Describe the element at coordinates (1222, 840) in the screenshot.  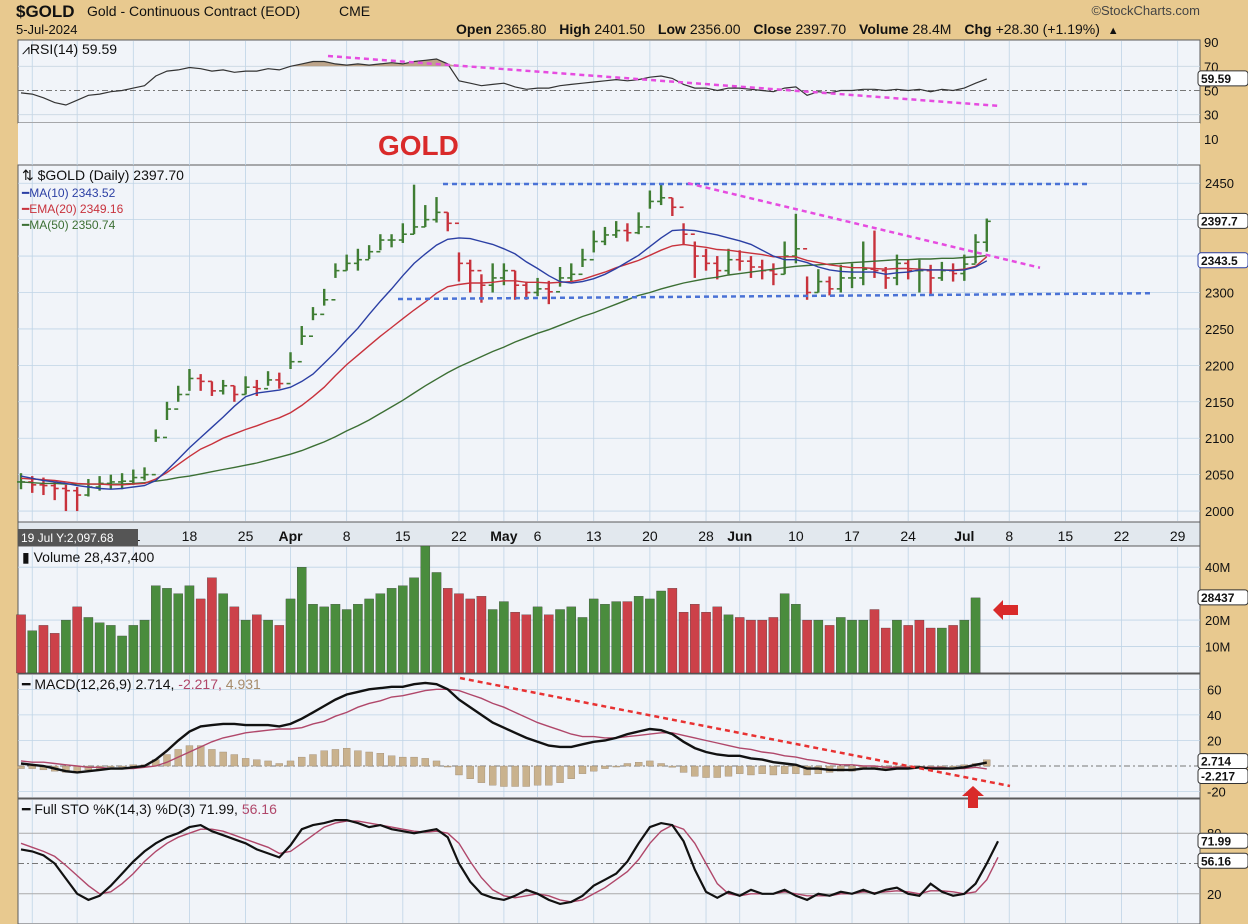
I see `value-tag: 71.99` at that location.